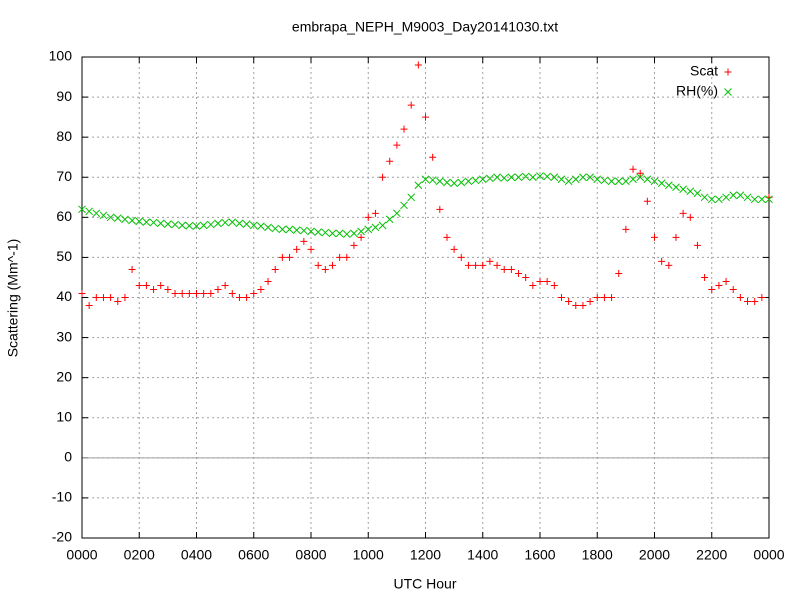 This screenshot has height=600, width=800. Describe the element at coordinates (64, 376) in the screenshot. I see `y-tick-label: 20` at that location.